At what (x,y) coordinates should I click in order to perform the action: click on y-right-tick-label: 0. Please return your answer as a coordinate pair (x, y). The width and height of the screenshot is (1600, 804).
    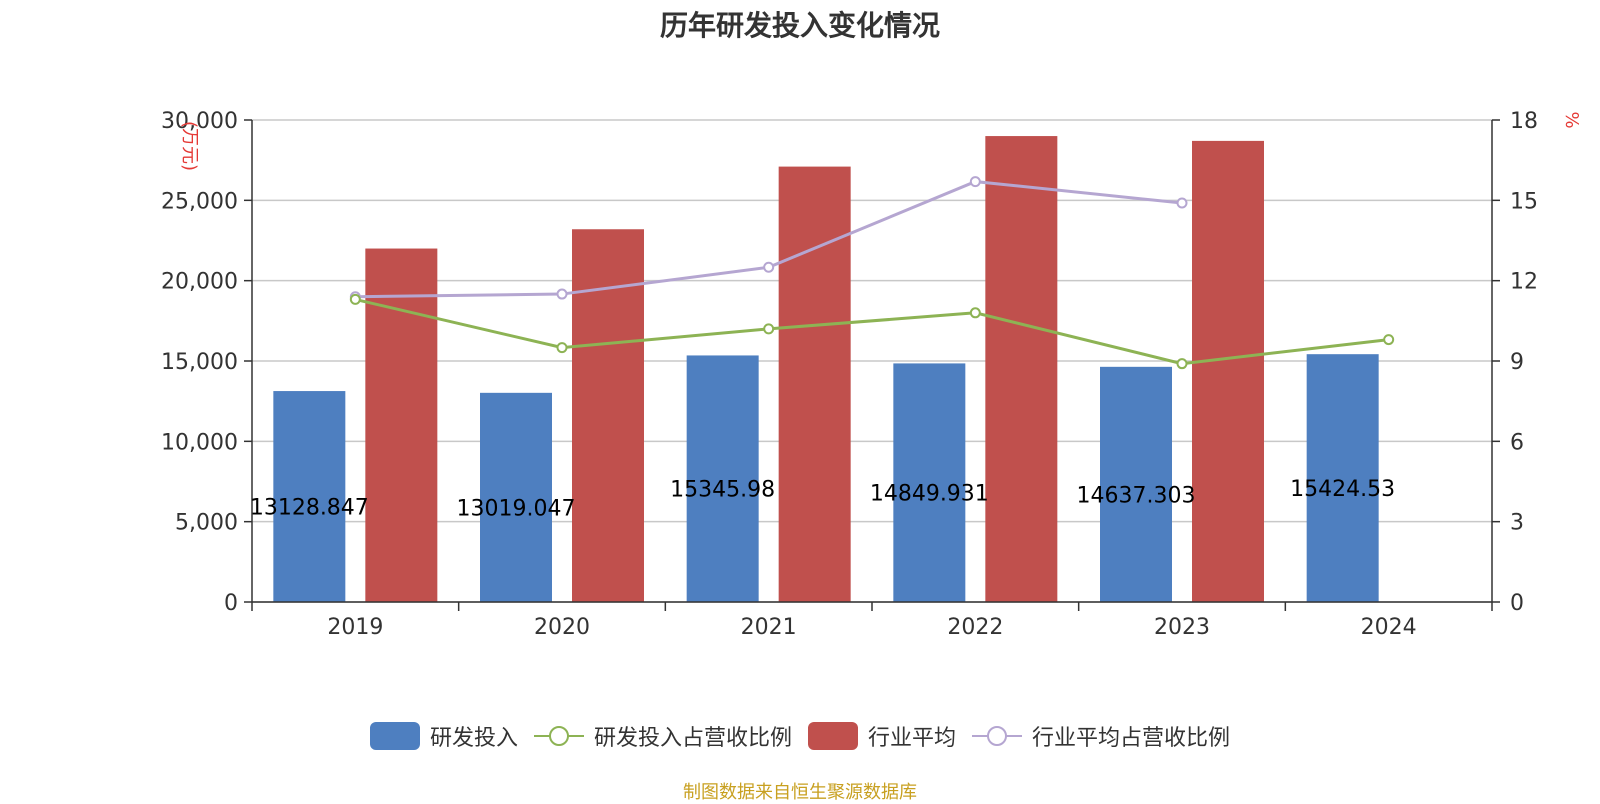
    Looking at the image, I should click on (1517, 603).